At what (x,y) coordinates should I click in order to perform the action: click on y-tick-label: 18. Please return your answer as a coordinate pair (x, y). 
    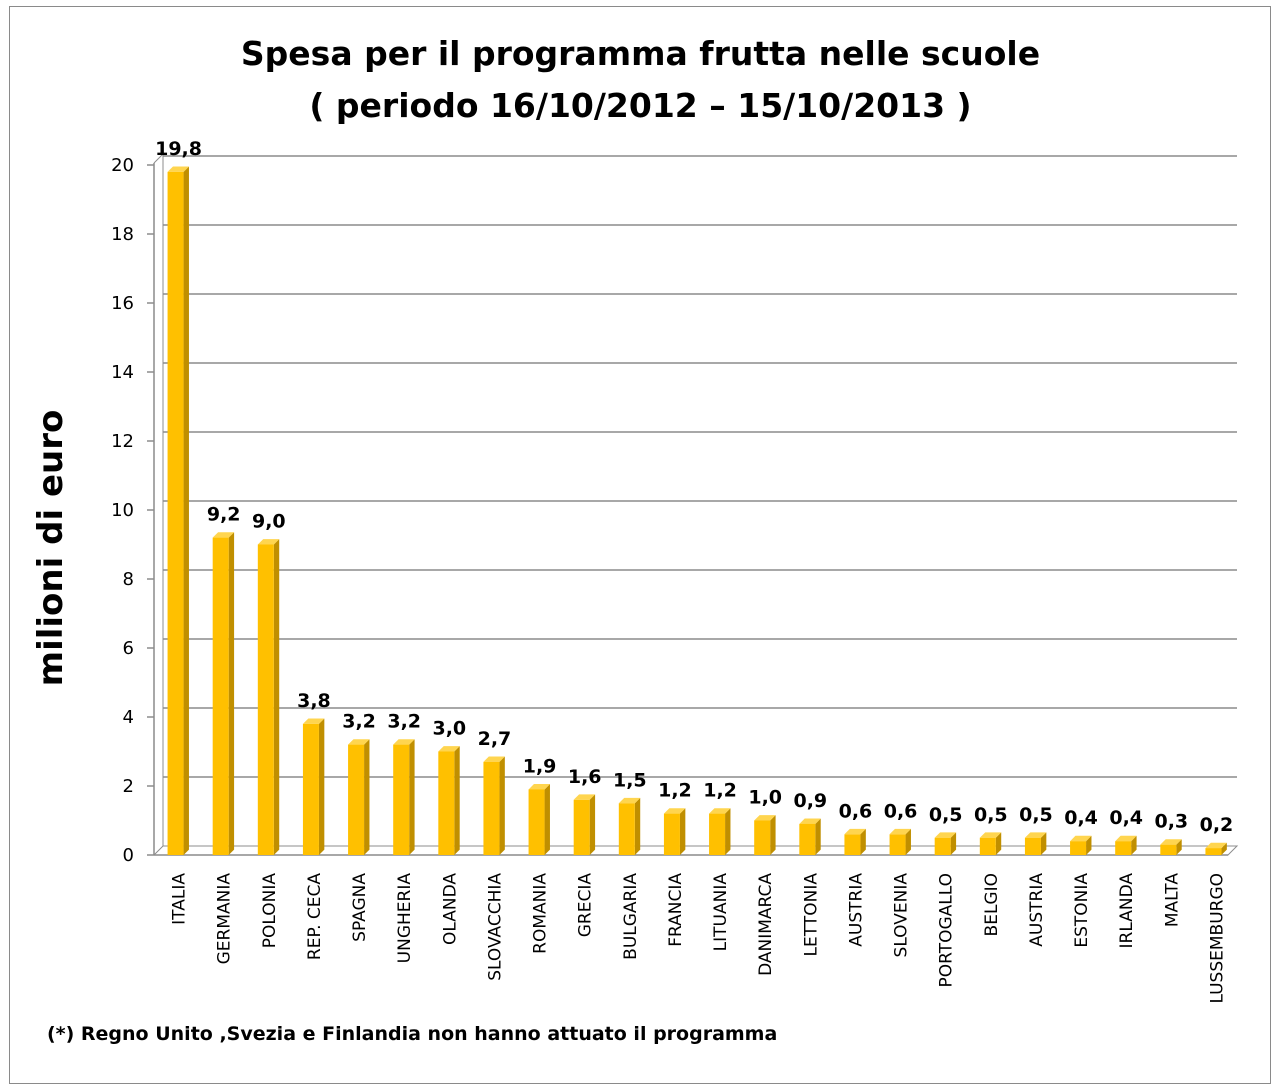
    Looking at the image, I should click on (122, 234).